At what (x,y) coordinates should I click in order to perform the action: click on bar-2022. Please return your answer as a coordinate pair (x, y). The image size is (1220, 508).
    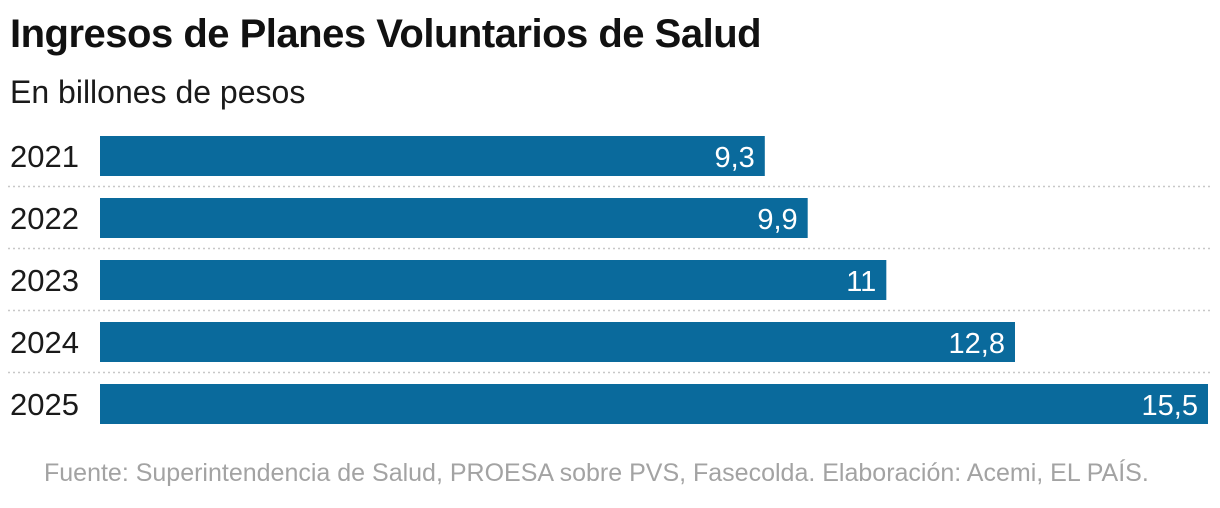
    Looking at the image, I should click on (454, 218).